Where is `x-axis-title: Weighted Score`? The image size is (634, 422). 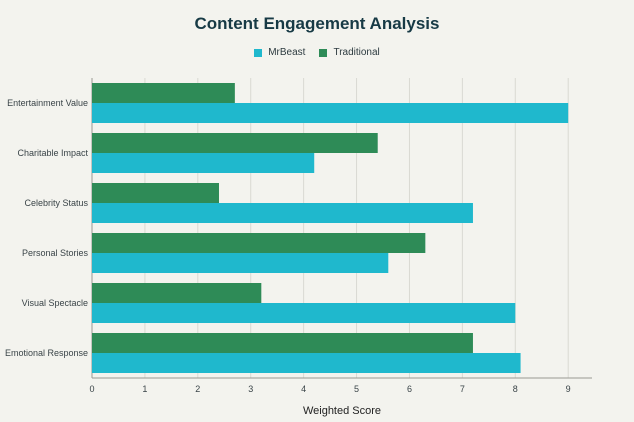
x-axis-title: Weighted Score is located at coordinates (342, 411).